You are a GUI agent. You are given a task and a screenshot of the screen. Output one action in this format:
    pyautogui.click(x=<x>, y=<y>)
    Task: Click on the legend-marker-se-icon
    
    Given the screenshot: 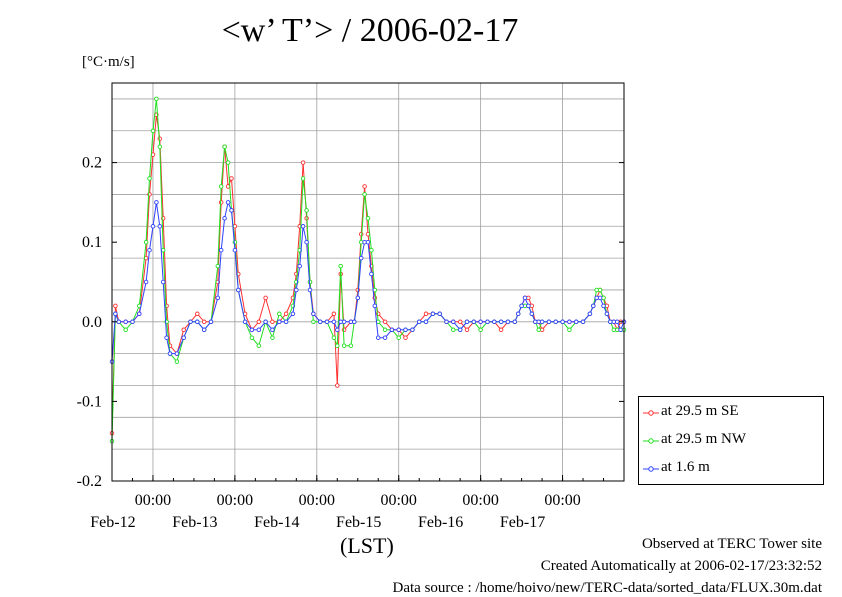 What is the action you would take?
    pyautogui.click(x=651, y=413)
    